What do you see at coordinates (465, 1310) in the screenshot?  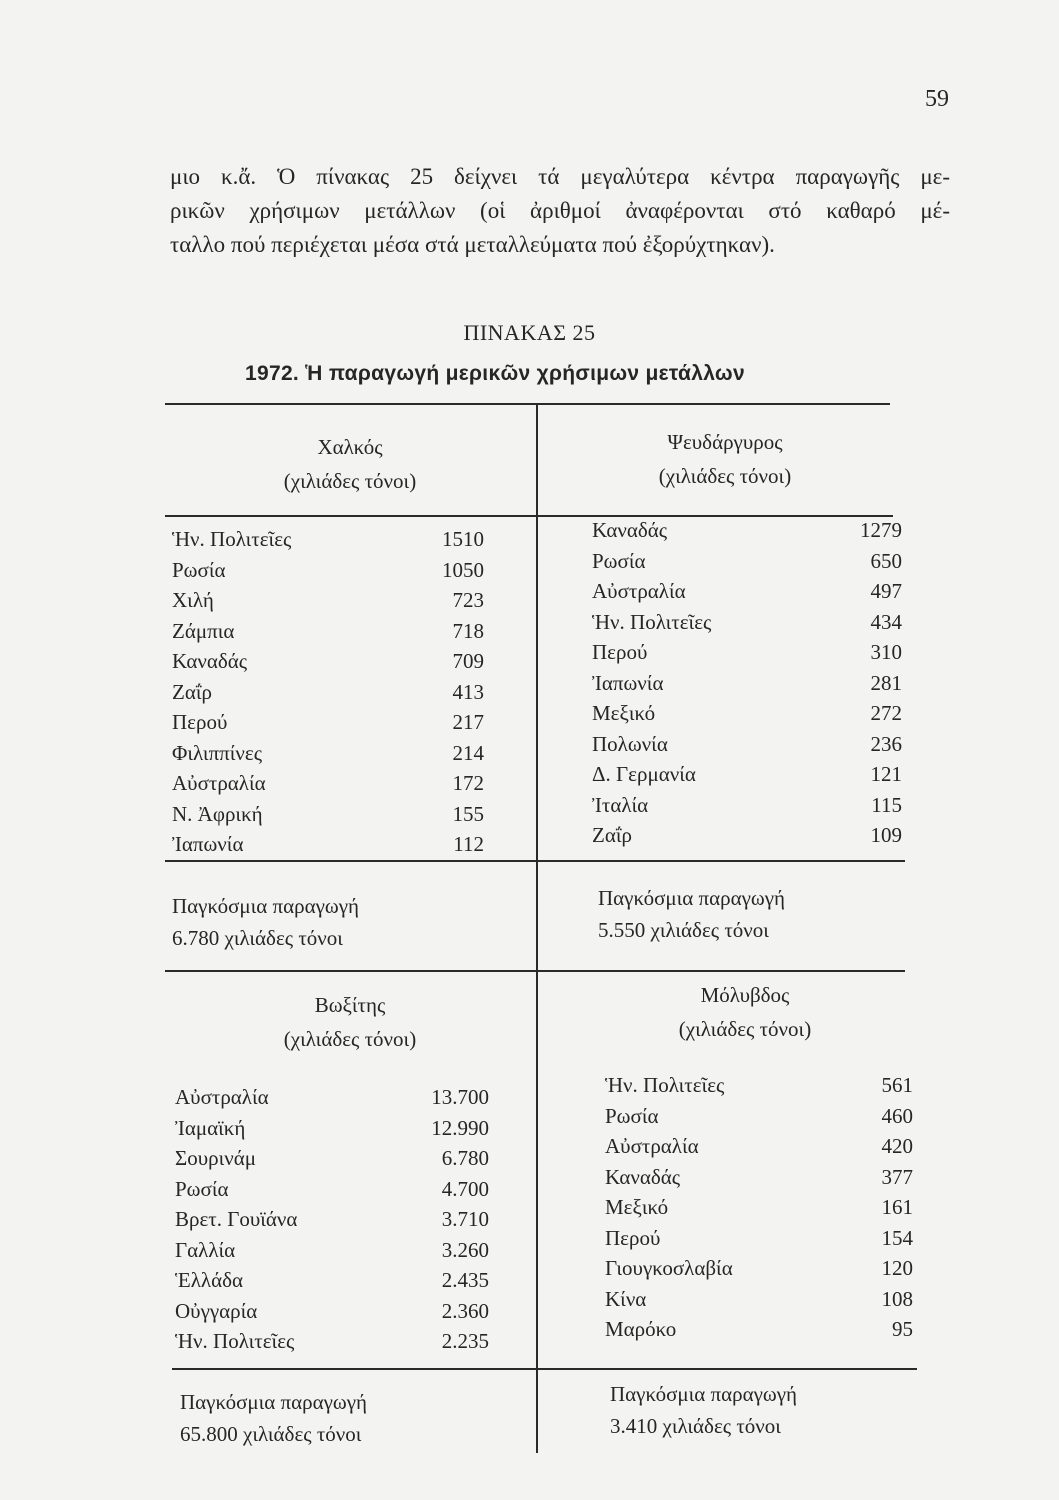 I see `value: 2.360` at bounding box center [465, 1310].